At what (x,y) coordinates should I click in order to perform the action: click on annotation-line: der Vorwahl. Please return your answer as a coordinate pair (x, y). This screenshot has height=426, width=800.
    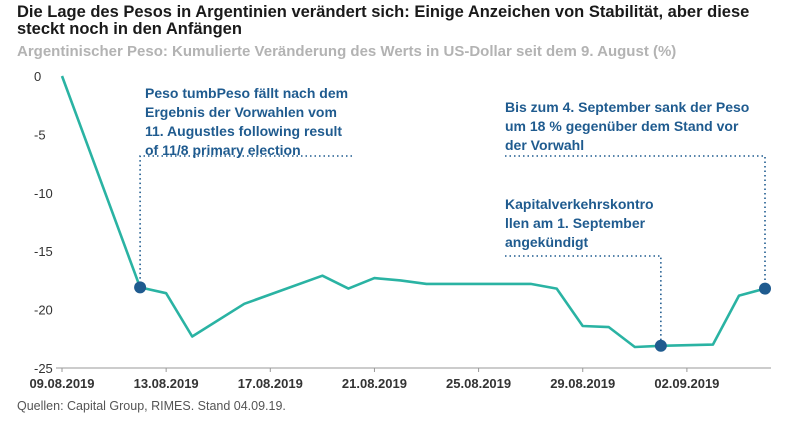
    Looking at the image, I should click on (544, 145).